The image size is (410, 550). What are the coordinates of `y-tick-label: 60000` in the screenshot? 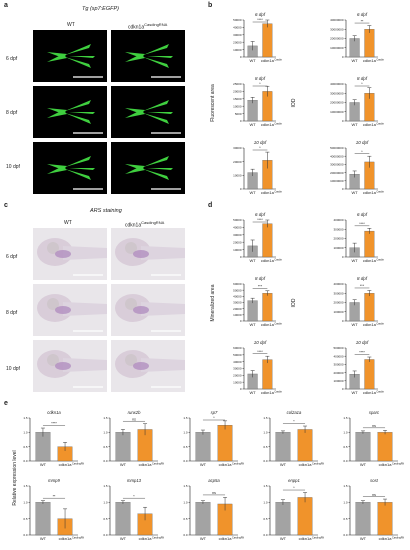 It's located at (237, 348).